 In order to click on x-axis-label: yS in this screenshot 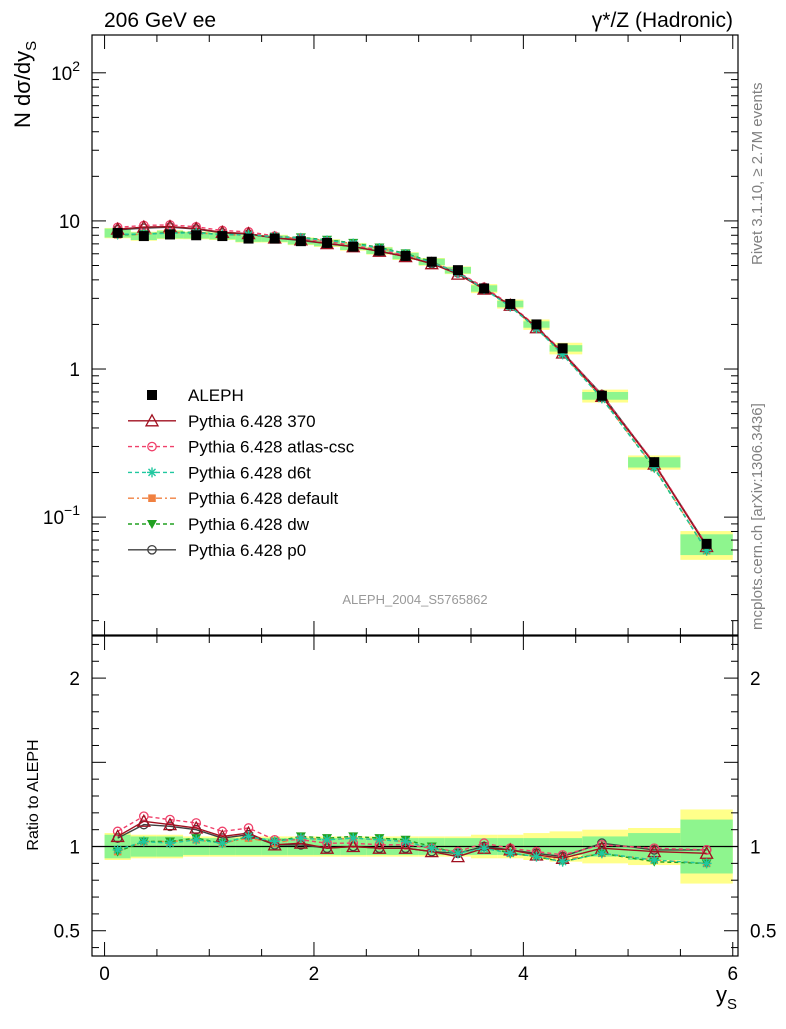, I will do `click(726, 997)`.